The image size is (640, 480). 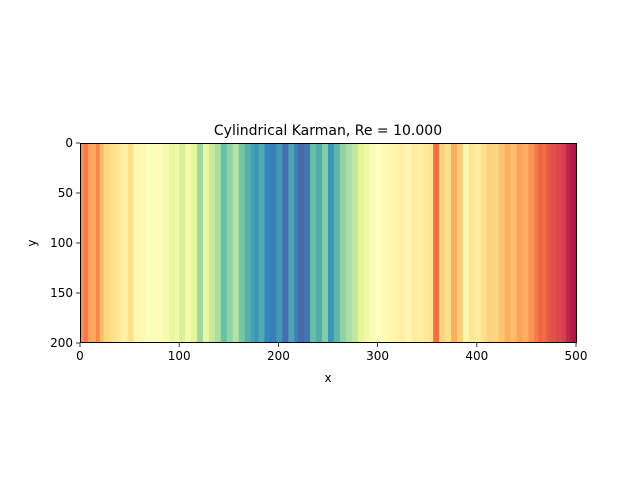 What do you see at coordinates (327, 378) in the screenshot?
I see `x-axis-label: x` at bounding box center [327, 378].